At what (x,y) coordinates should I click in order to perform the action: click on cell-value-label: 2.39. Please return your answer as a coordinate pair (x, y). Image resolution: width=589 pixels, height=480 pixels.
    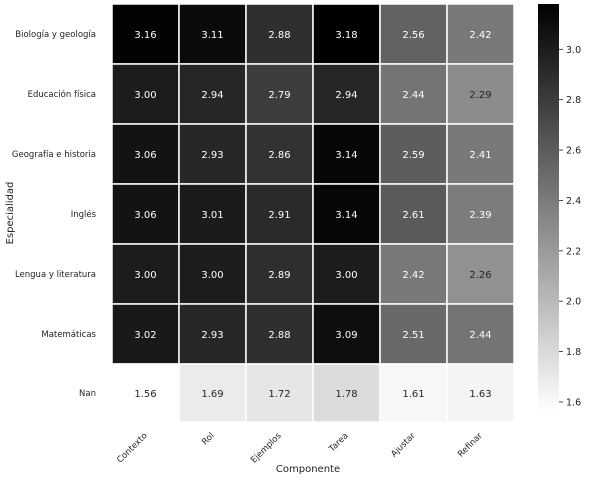
    Looking at the image, I should click on (480, 215).